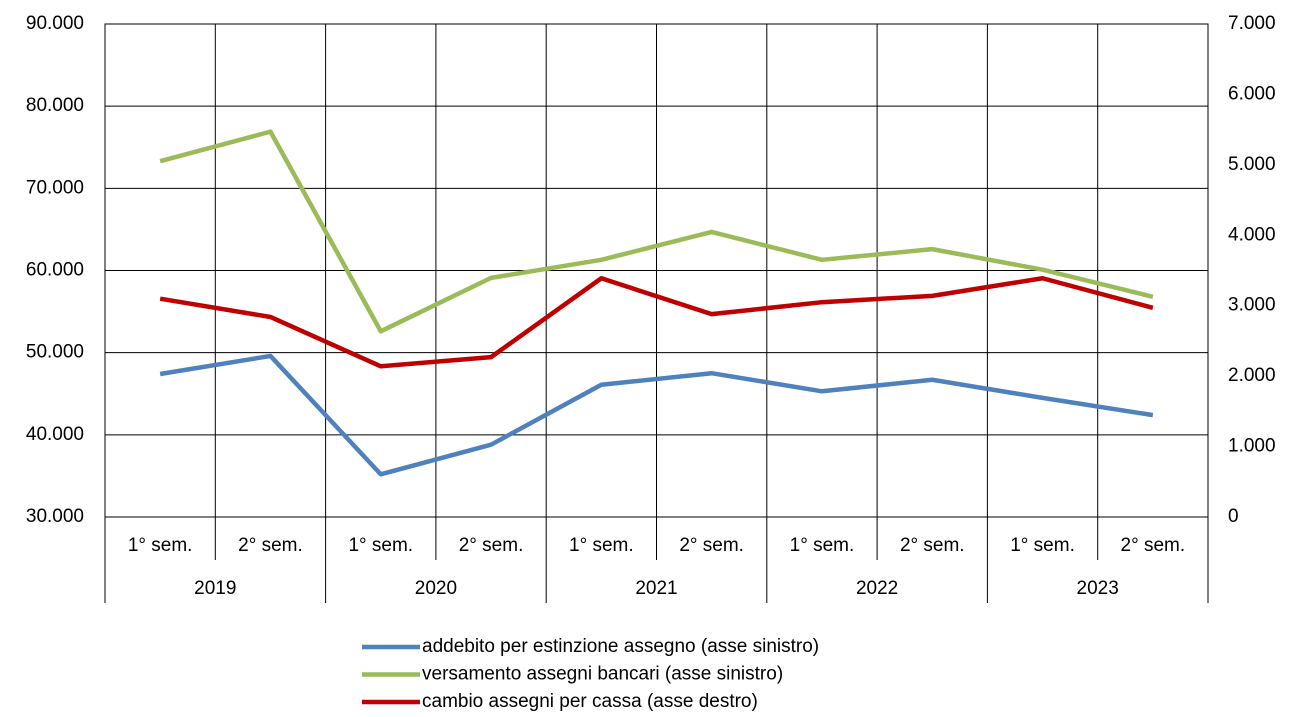 The height and width of the screenshot is (717, 1291). I want to click on x-group-label: 2019, so click(215, 588).